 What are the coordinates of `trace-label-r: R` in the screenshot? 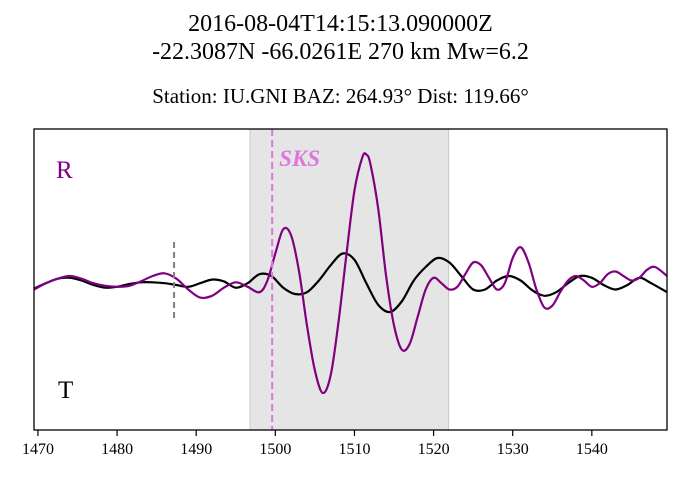 It's located at (64, 170).